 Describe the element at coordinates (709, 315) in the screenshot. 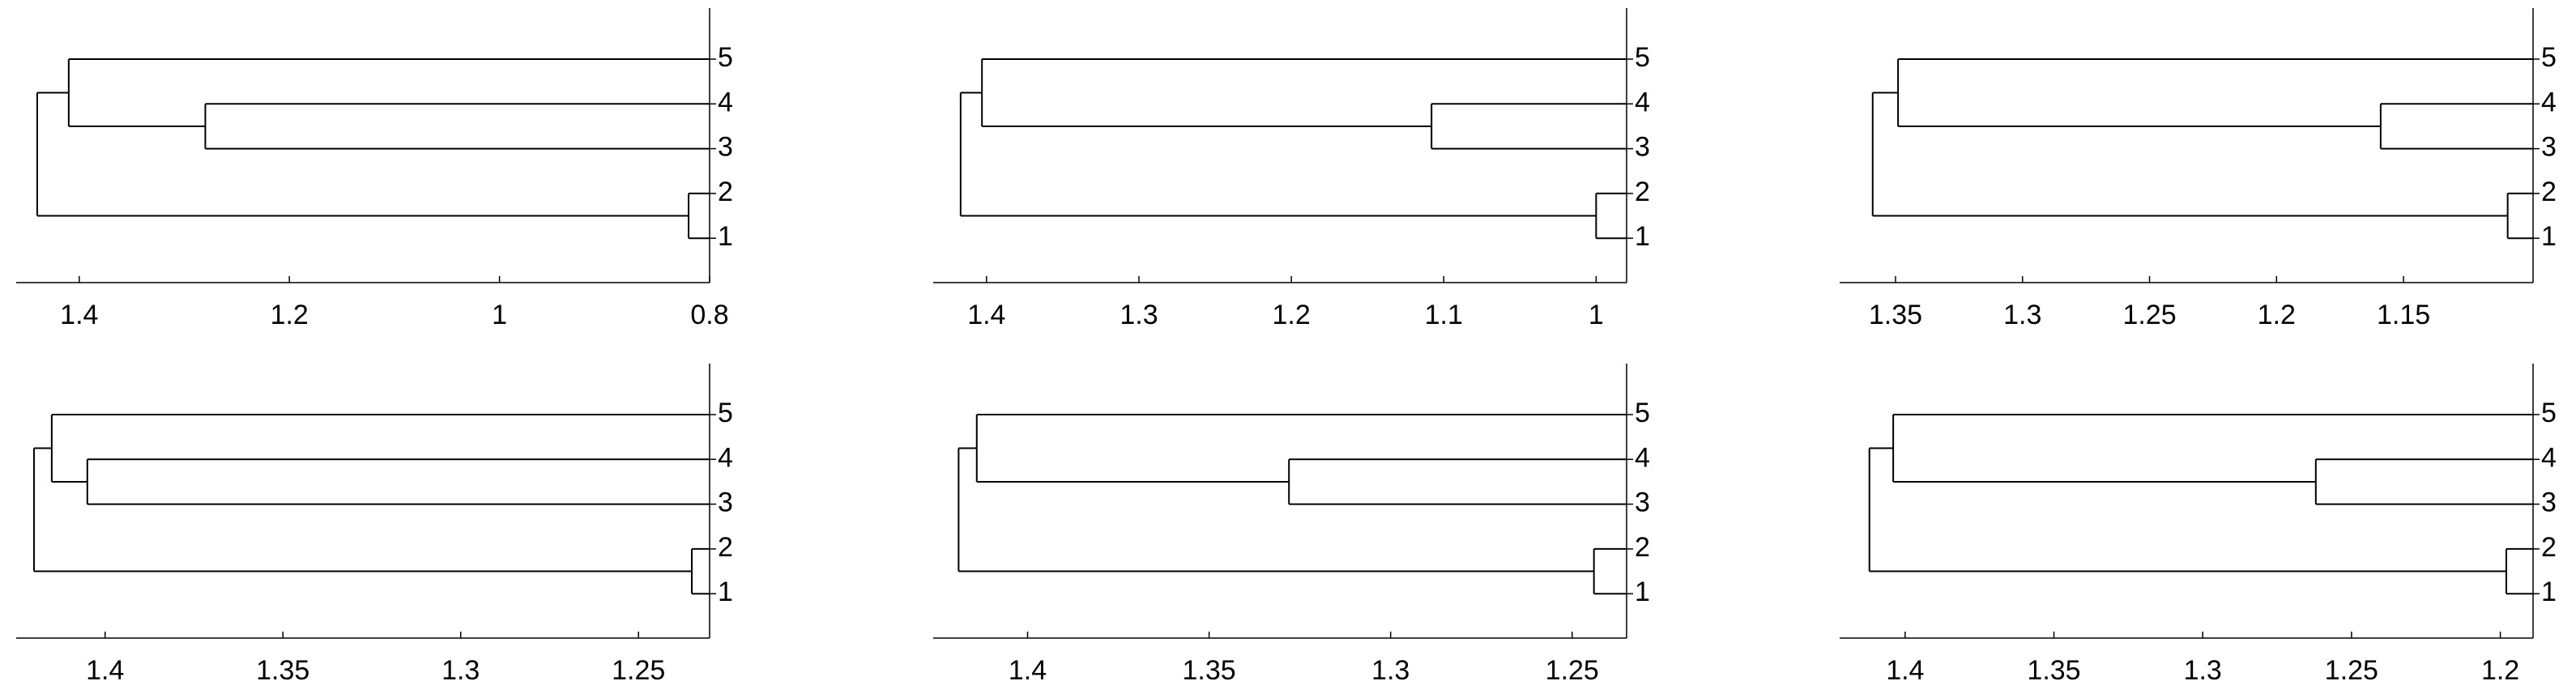

I see `x-tick-label: 0.8` at that location.